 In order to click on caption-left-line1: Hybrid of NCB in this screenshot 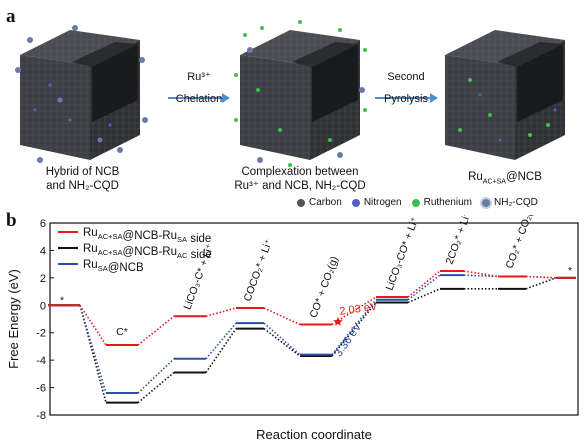, I will do `click(82, 172)`.